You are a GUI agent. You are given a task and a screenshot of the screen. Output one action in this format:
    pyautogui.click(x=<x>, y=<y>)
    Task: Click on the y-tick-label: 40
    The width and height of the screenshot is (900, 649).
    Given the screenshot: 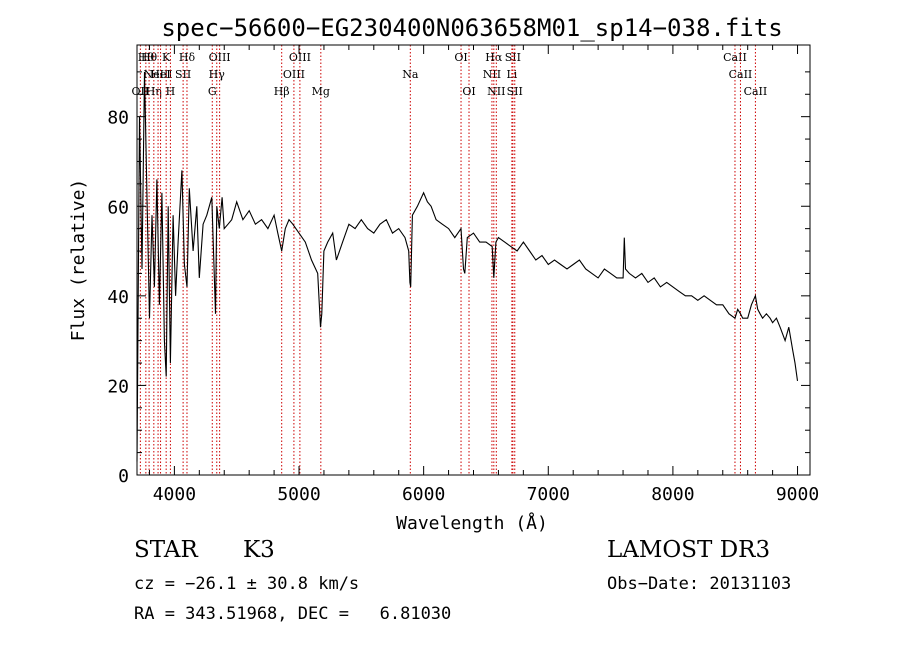 What is the action you would take?
    pyautogui.click(x=118, y=297)
    